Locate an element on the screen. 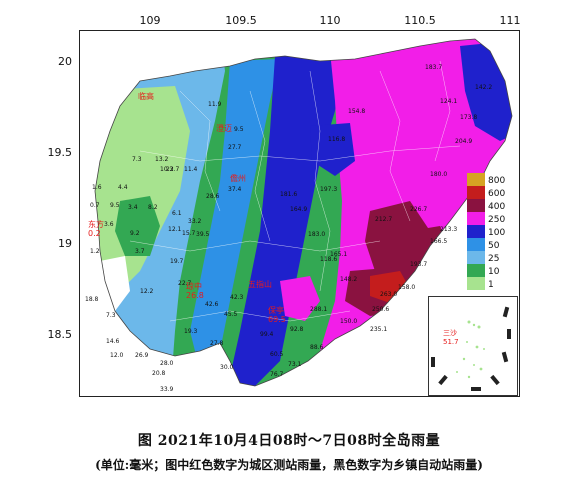 The height and width of the screenshot is (477, 578). station-rainfall-value: 8.2 is located at coordinates (153, 207).